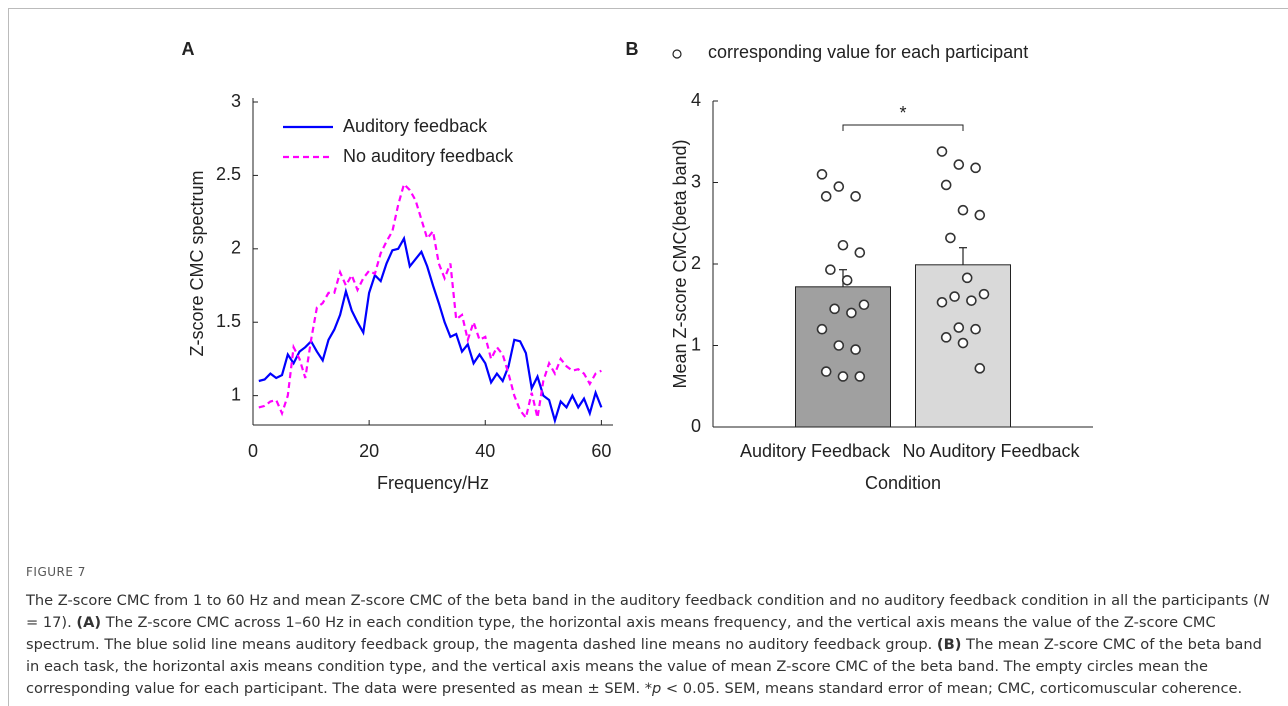 This screenshot has height=706, width=1288. What do you see at coordinates (433, 483) in the screenshot?
I see `x-axis-label: Frequency/Hz` at bounding box center [433, 483].